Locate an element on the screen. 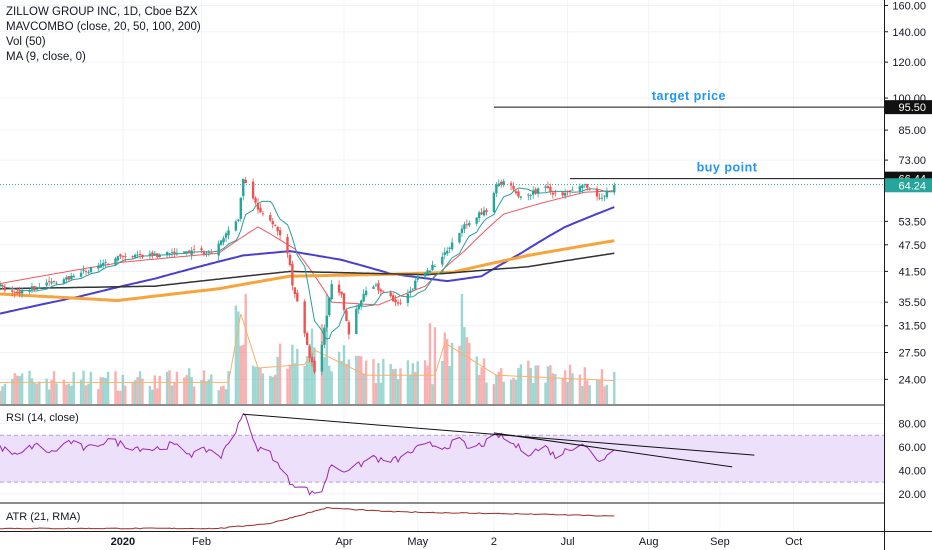 This screenshot has height=550, width=932. price-tick-label: 53.50 is located at coordinates (912, 222).